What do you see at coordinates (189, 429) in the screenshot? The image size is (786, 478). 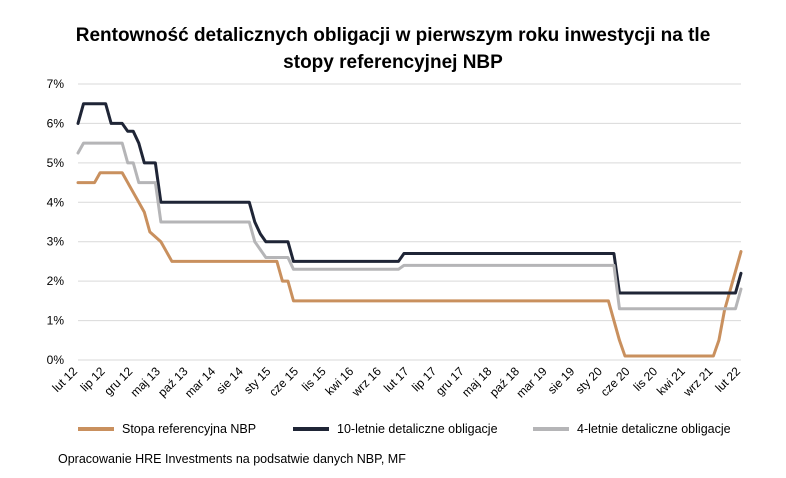 I see `legend-label-reference-rate: Stopa referencyjna NBP` at bounding box center [189, 429].